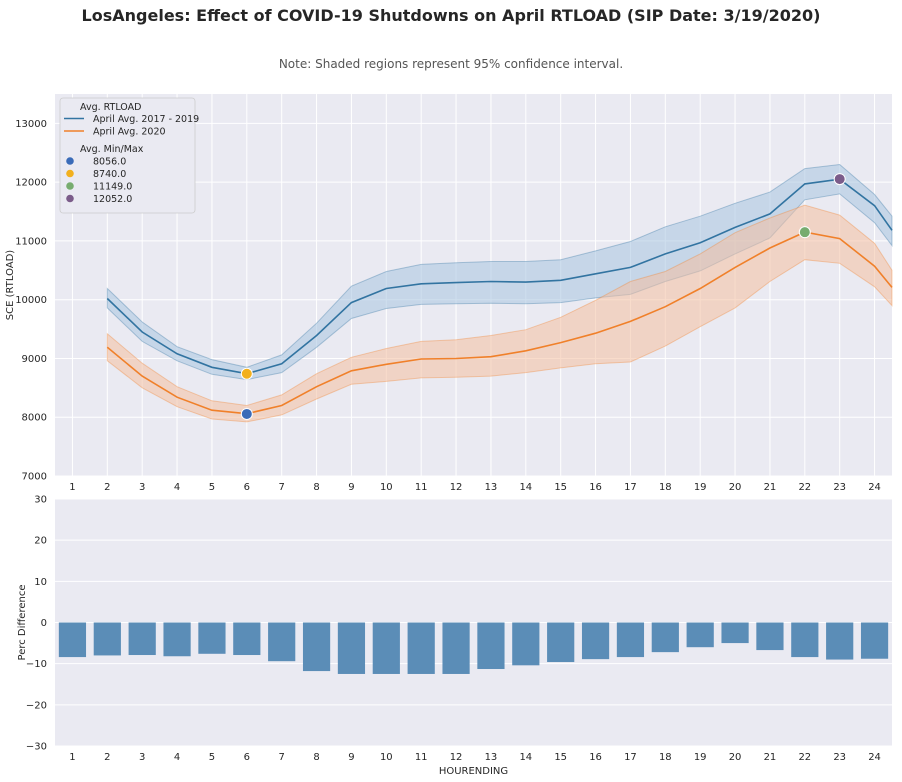 The height and width of the screenshot is (782, 902). Describe the element at coordinates (10, 285) in the screenshot. I see `y-axis-label: SCE (RTLOAD)` at that location.